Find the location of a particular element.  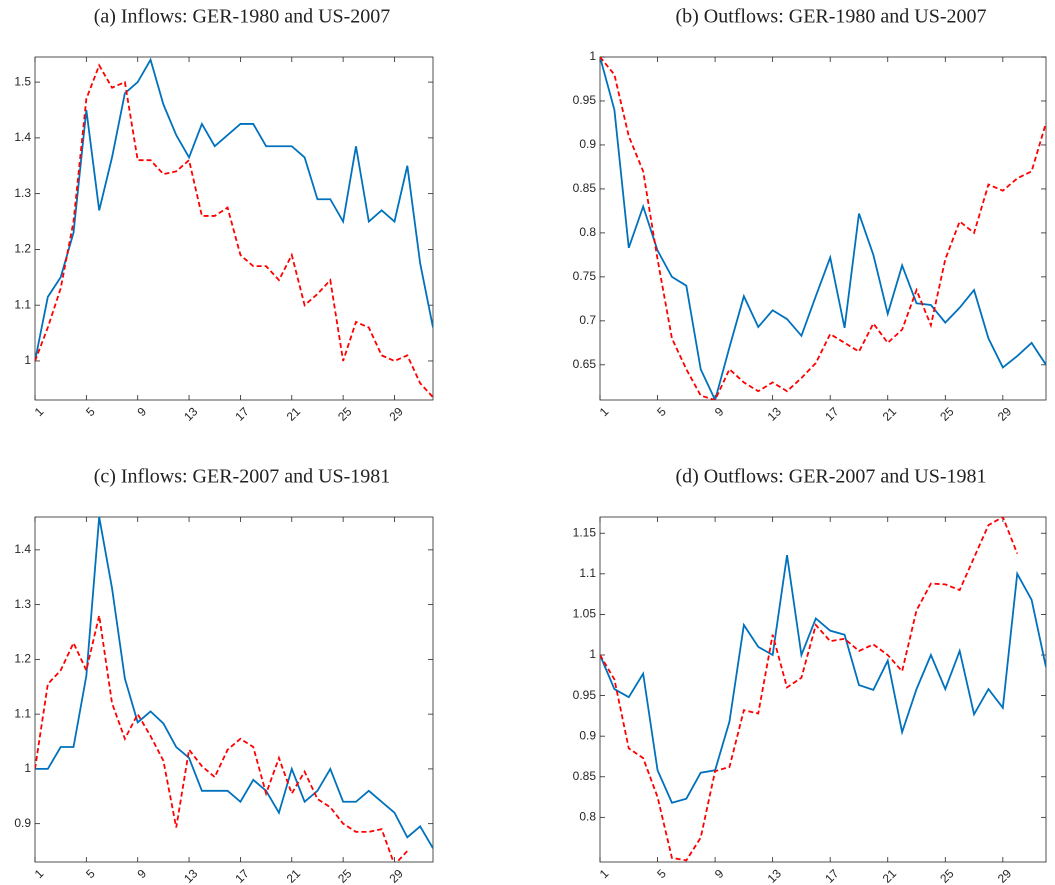

subplot-title: (d) Outflows: GER-2007 and US-1981 is located at coordinates (830, 477).